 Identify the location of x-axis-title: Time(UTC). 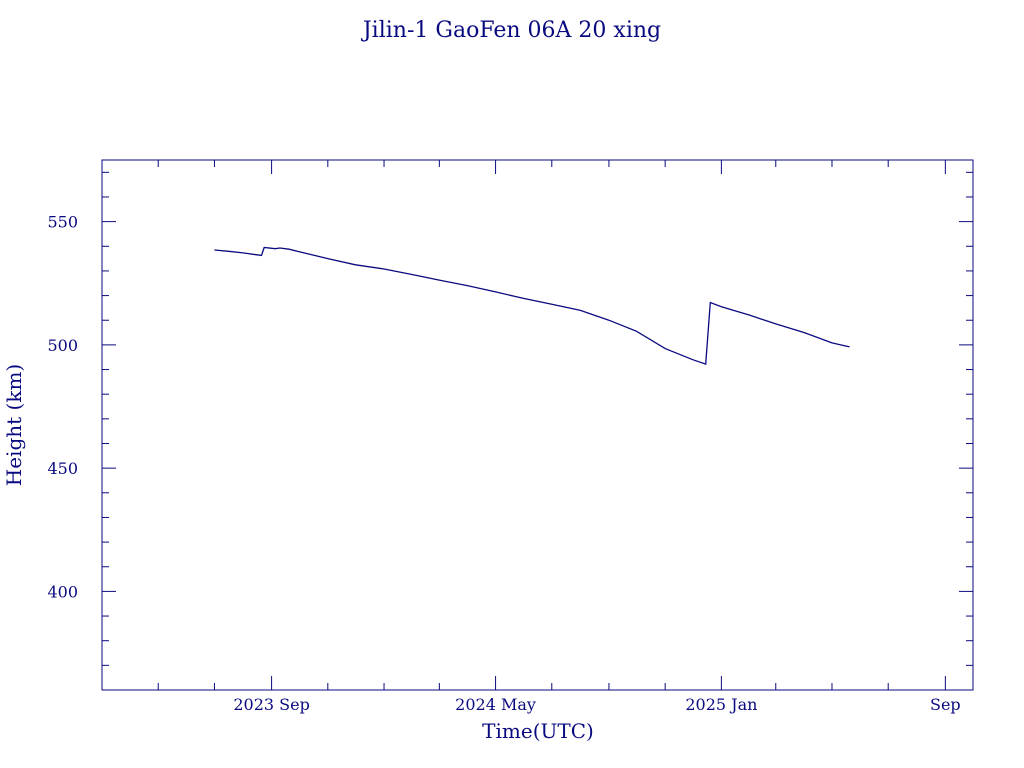
(538, 731).